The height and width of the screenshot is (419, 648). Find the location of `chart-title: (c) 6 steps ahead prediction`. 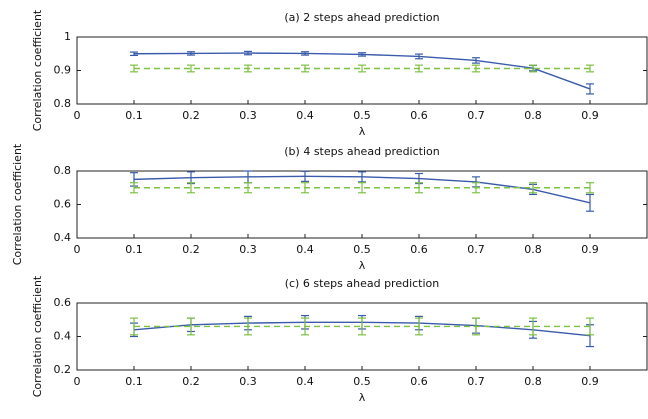

chart-title: (c) 6 steps ahead prediction is located at coordinates (362, 283).